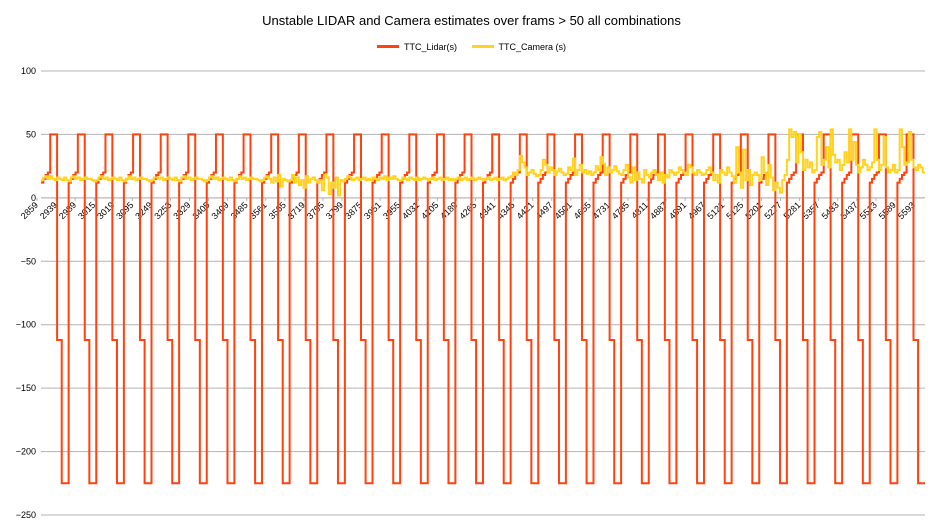 The width and height of the screenshot is (943, 530). I want to click on x-tick-label: 3015, so click(86, 210).